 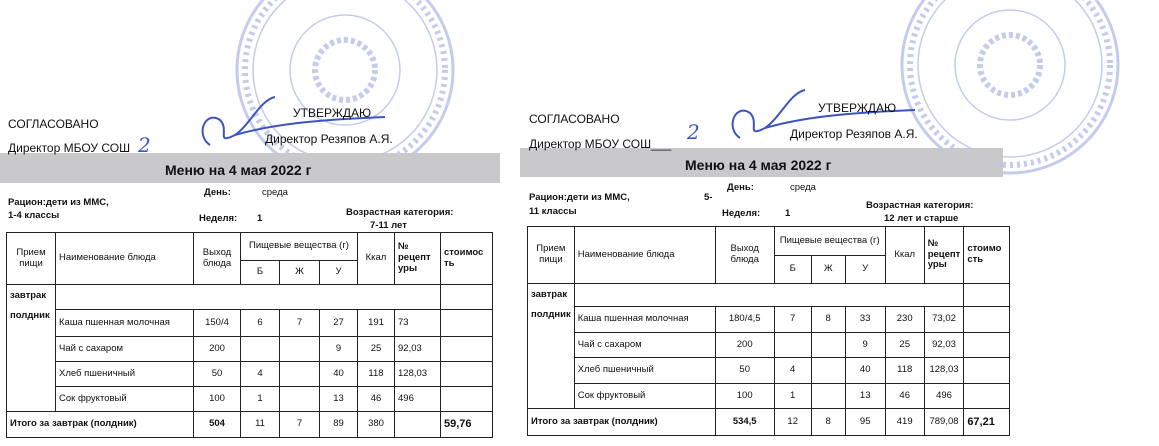 What do you see at coordinates (124, 349) in the screenshot?
I see `dish-name: Чай с сахаром` at bounding box center [124, 349].